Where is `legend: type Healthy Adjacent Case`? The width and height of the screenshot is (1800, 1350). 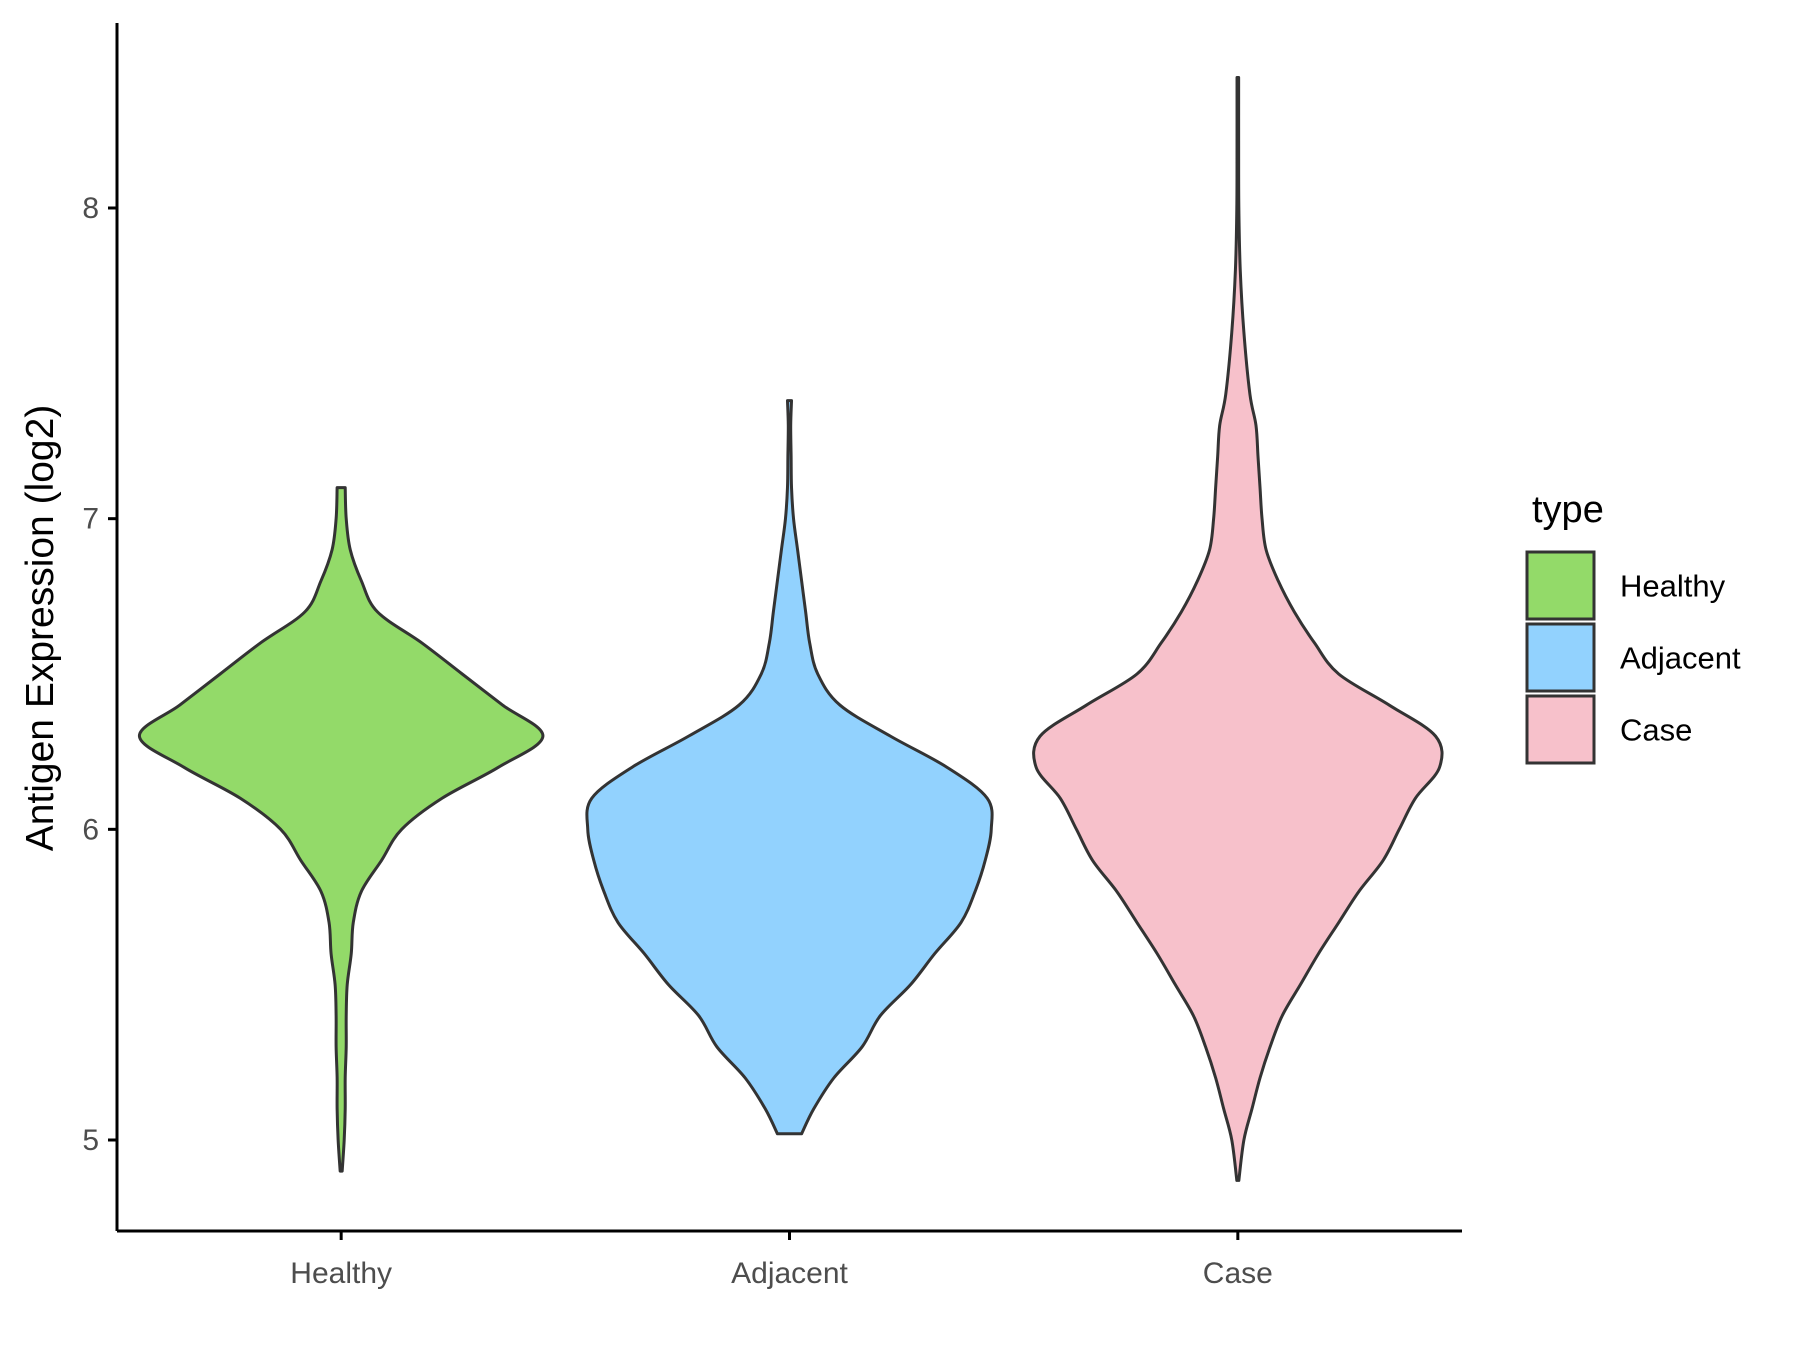
legend: type Healthy Adjacent Case is located at coordinates (1633, 627).